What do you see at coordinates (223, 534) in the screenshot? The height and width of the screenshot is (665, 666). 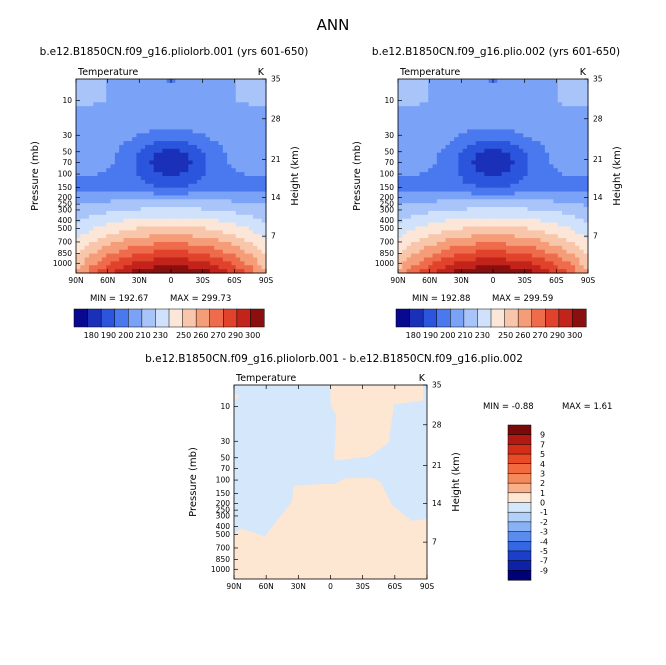 I see `y-tick-label: 500` at bounding box center [223, 534].